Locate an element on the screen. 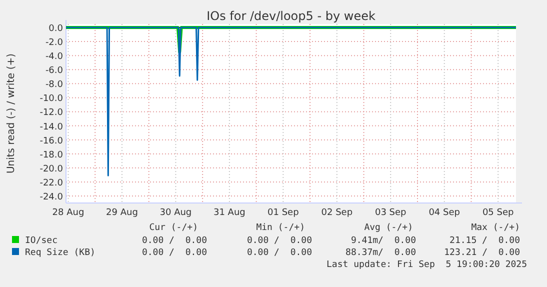 This screenshot has width=547, height=287. x-tick-label: 31 Aug is located at coordinates (229, 213).